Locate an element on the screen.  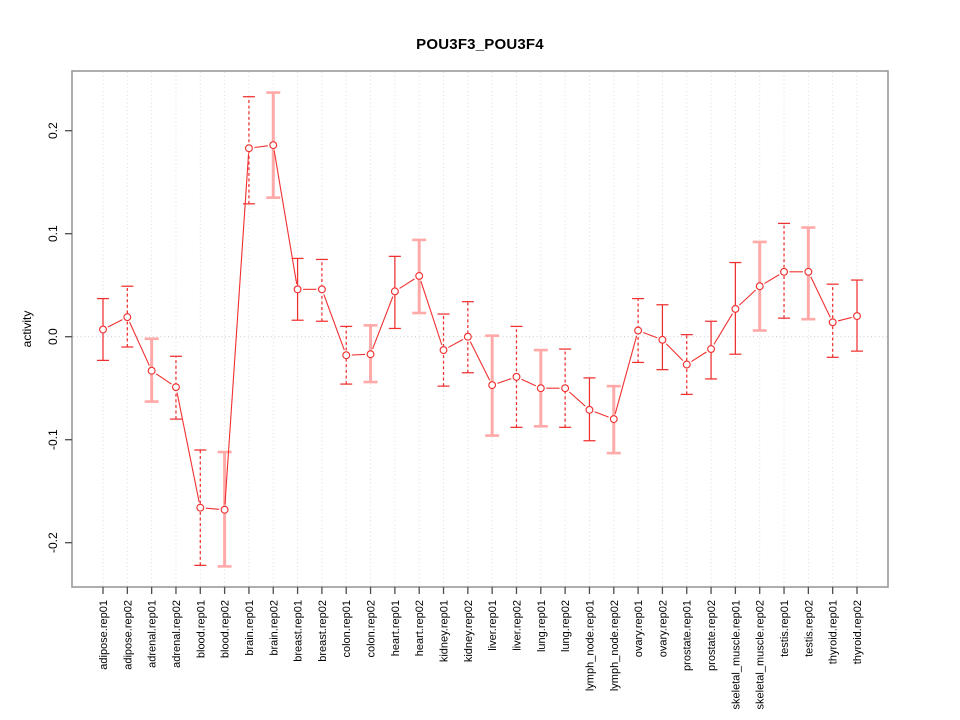
x-tick-label: ovary.rep01 is located at coordinates (639, 628).